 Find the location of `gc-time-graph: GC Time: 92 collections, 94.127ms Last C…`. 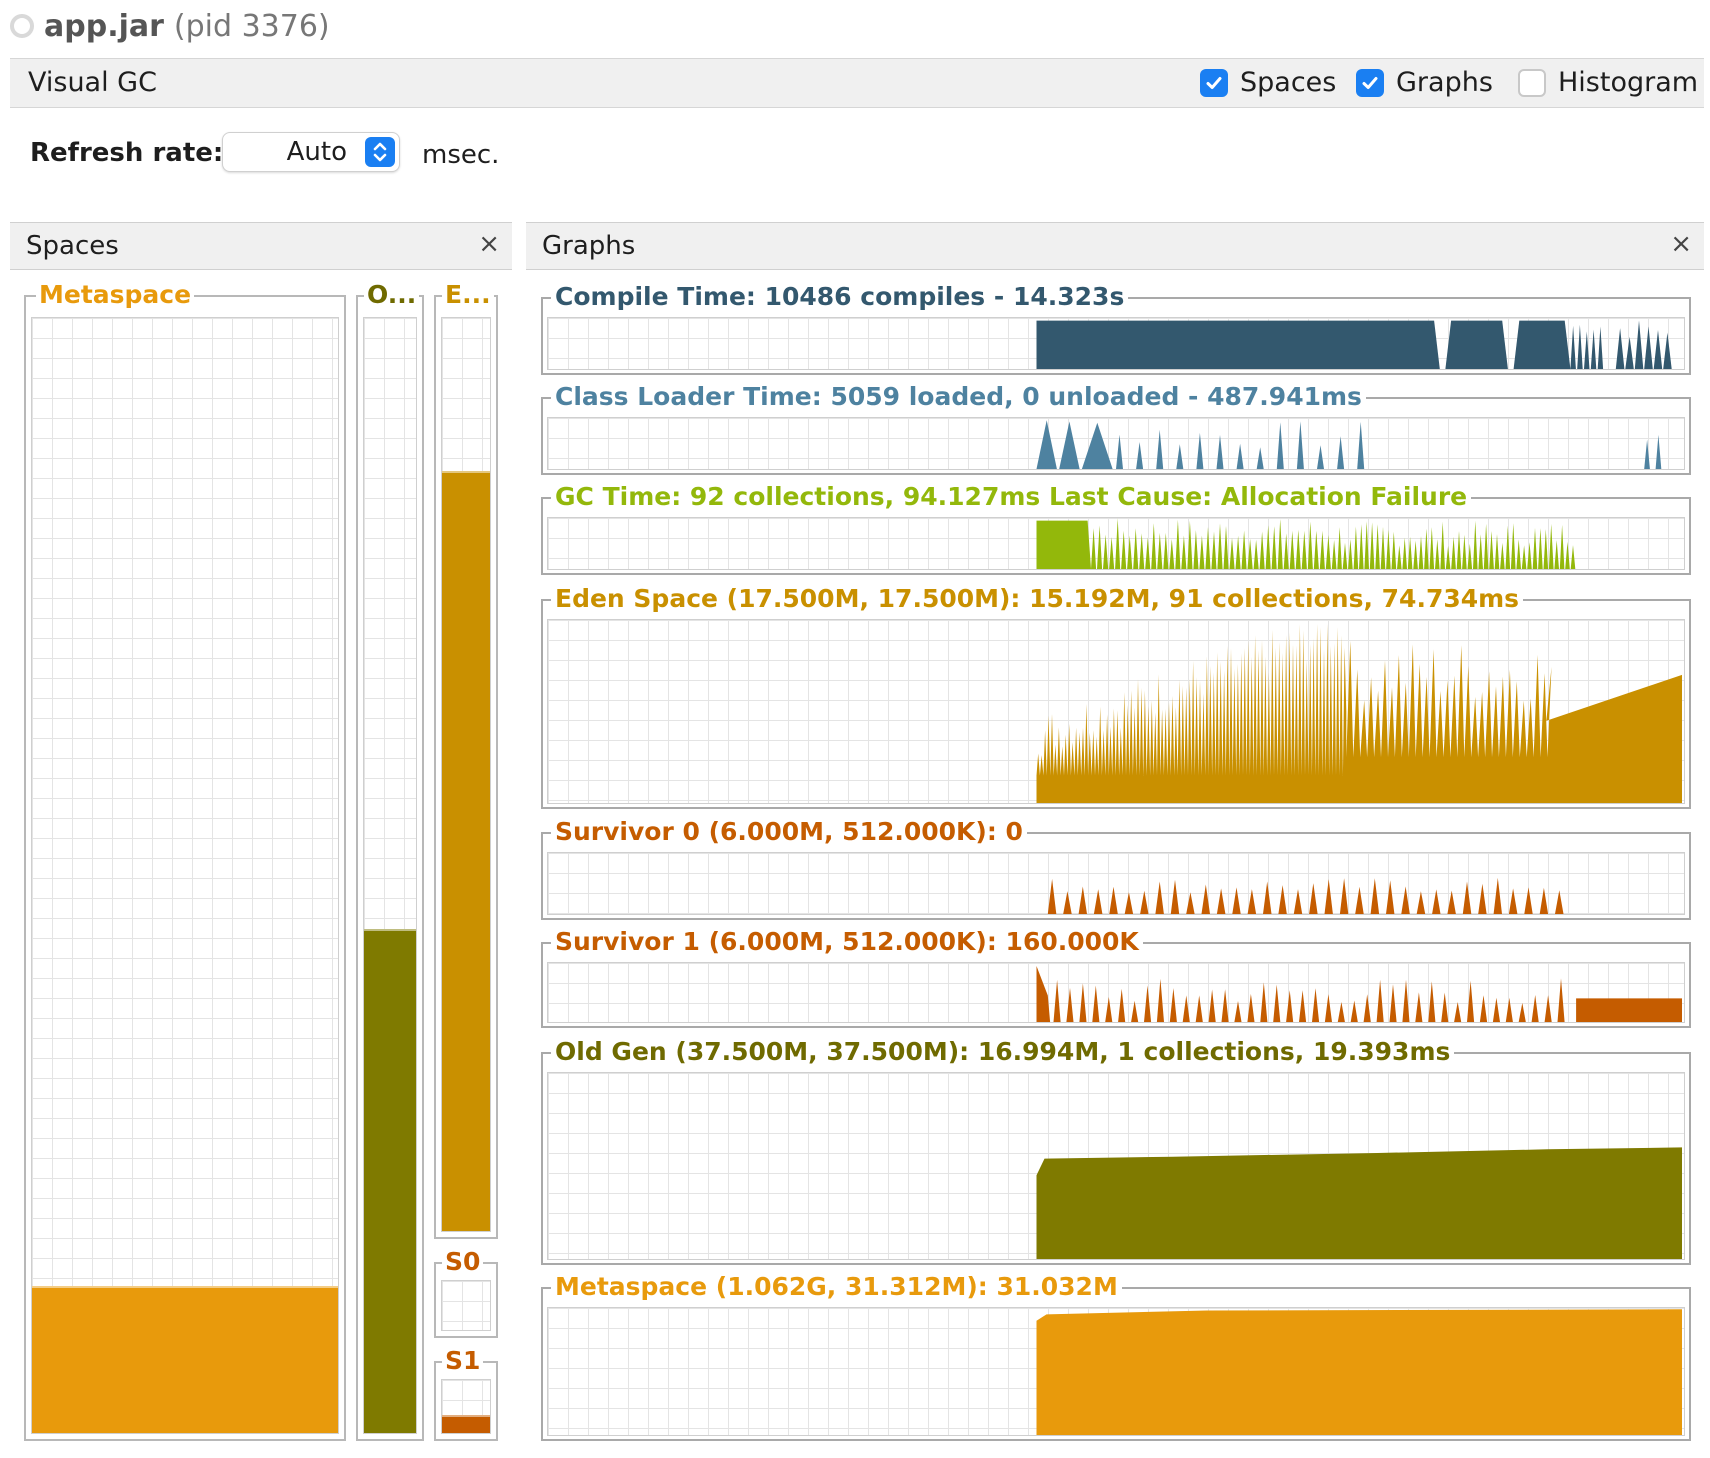

gc-time-graph: GC Time: 92 collections, 94.127ms Last C… is located at coordinates (1116, 528).